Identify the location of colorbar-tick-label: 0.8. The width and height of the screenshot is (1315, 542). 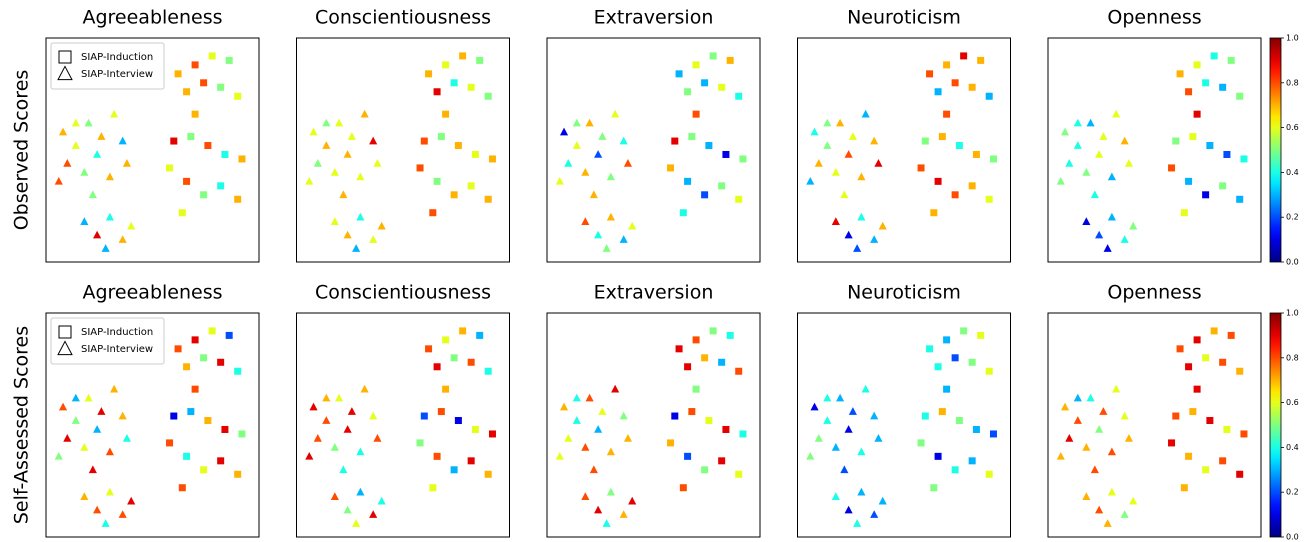
(1292, 357).